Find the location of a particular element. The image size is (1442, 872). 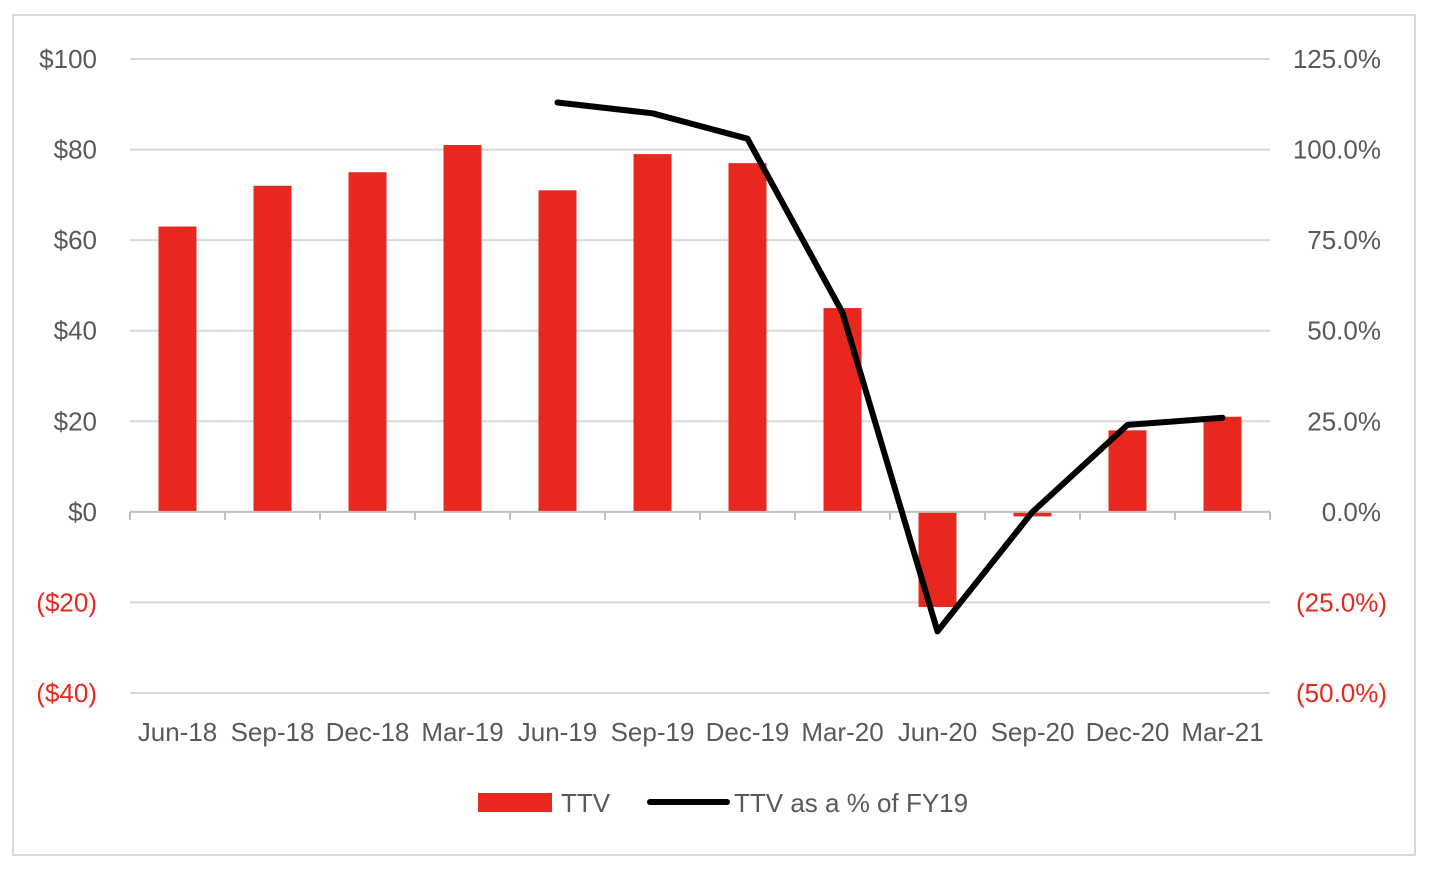

x-axis-label: Dec-19 is located at coordinates (748, 732).